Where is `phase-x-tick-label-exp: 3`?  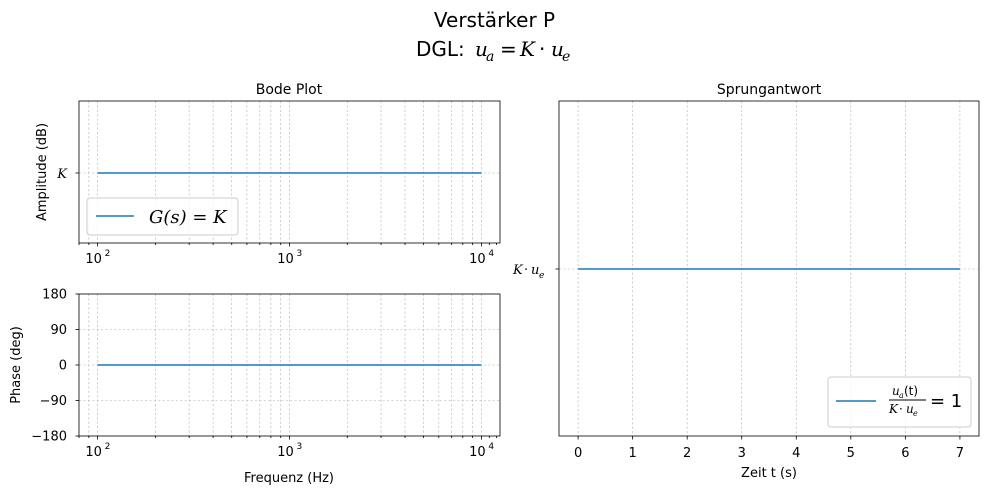
phase-x-tick-label-exp: 3 is located at coordinates (300, 447).